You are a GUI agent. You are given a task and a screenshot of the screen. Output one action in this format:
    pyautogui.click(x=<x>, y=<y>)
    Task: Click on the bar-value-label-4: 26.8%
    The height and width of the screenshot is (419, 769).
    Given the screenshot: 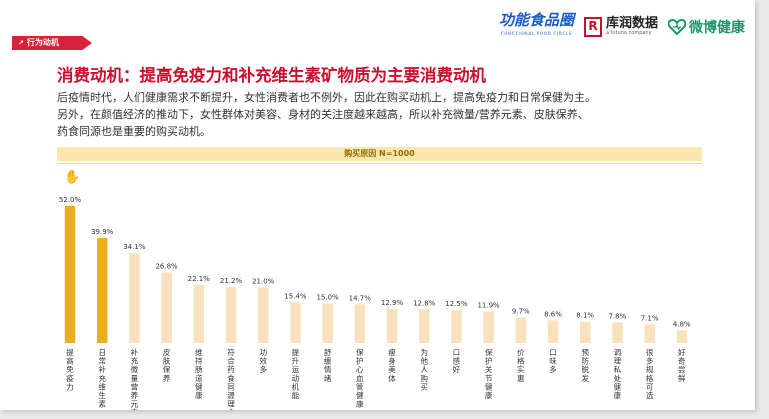 What is the action you would take?
    pyautogui.click(x=166, y=266)
    